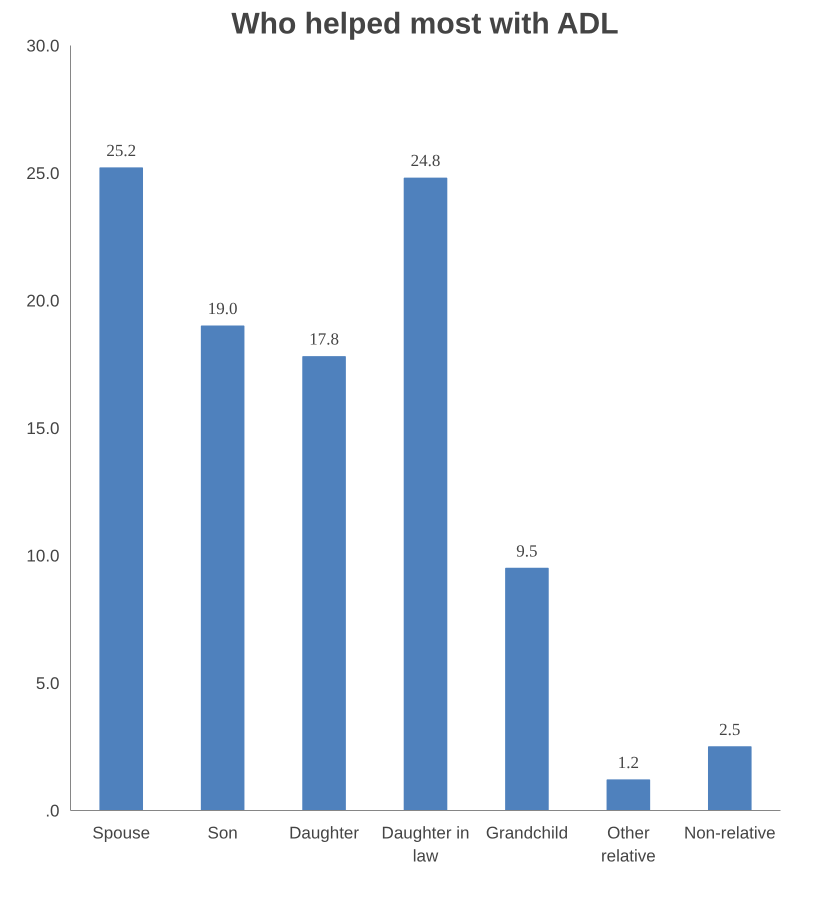 The width and height of the screenshot is (827, 907). I want to click on data-label: 1.2, so click(628, 762).